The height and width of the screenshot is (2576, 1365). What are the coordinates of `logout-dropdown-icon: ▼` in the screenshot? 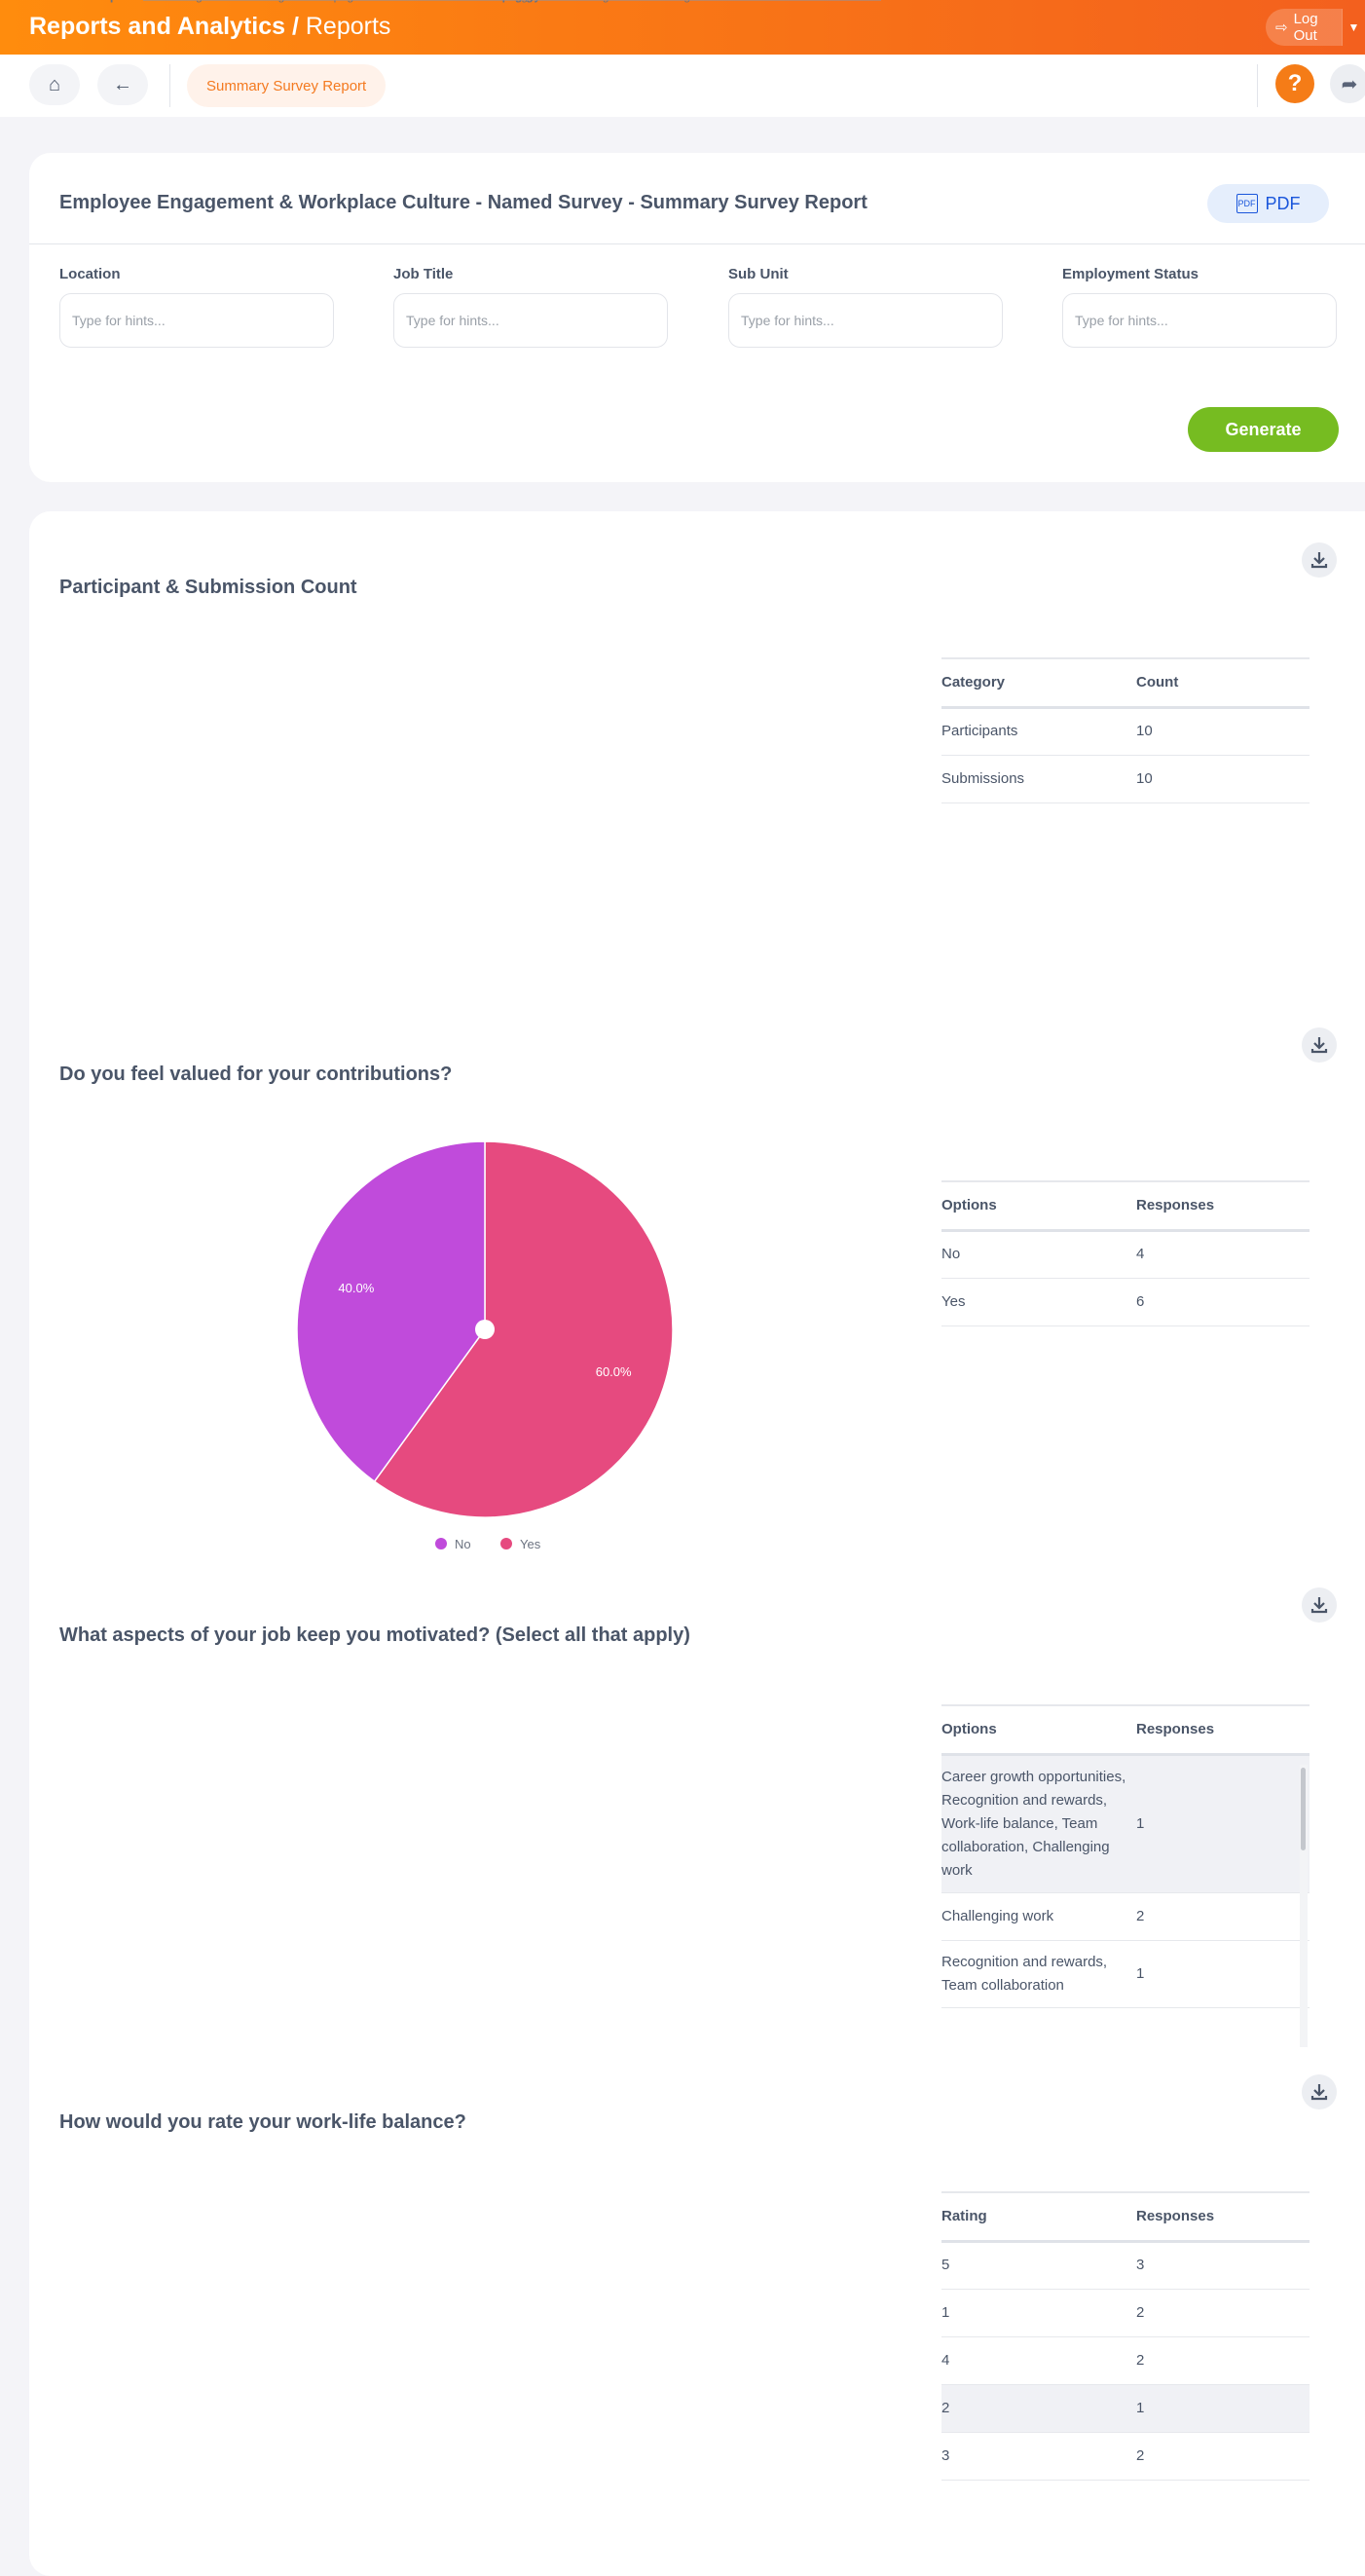 It's located at (1353, 27).